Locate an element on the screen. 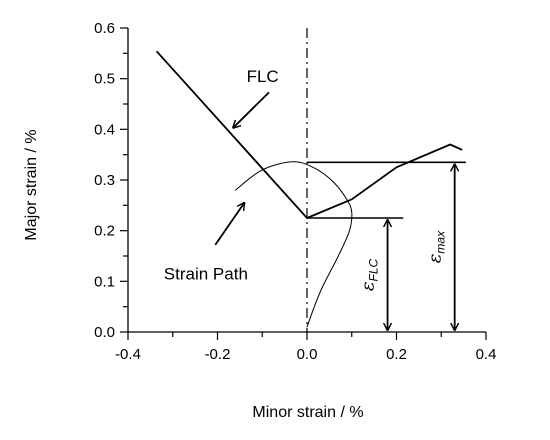 This screenshot has width=550, height=440. eps-max-label: εmax is located at coordinates (436, 246).